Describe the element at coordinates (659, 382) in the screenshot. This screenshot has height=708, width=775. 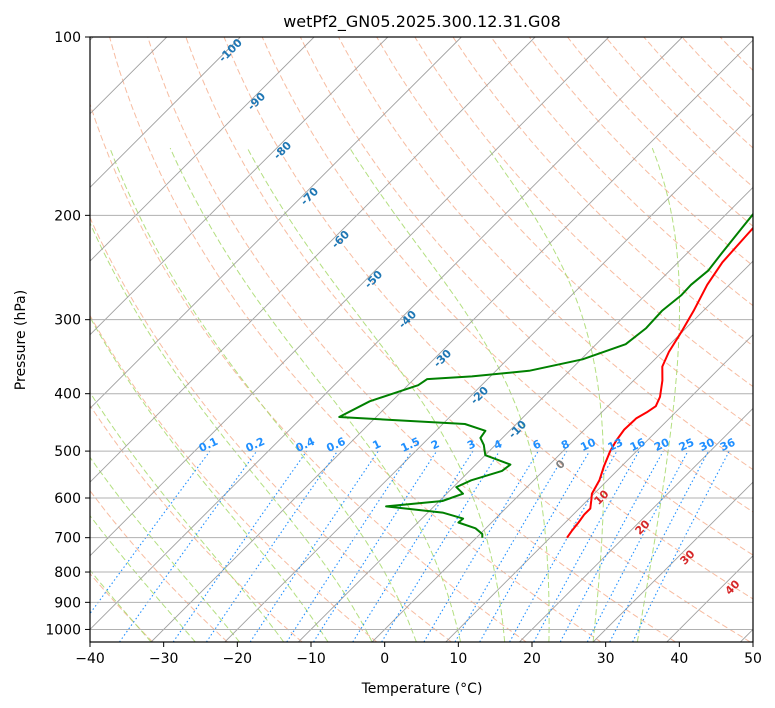
I see `temperature-profile-line` at that location.